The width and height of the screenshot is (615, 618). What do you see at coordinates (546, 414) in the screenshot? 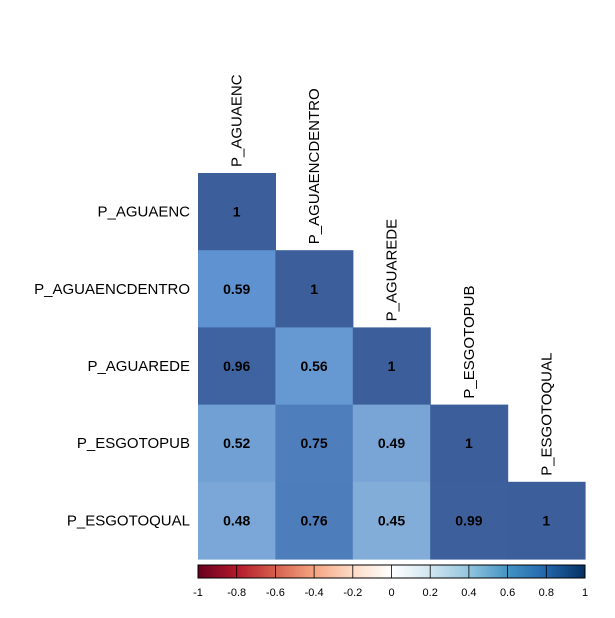
I see `column-label: P_ESGOTOQUAL` at bounding box center [546, 414].